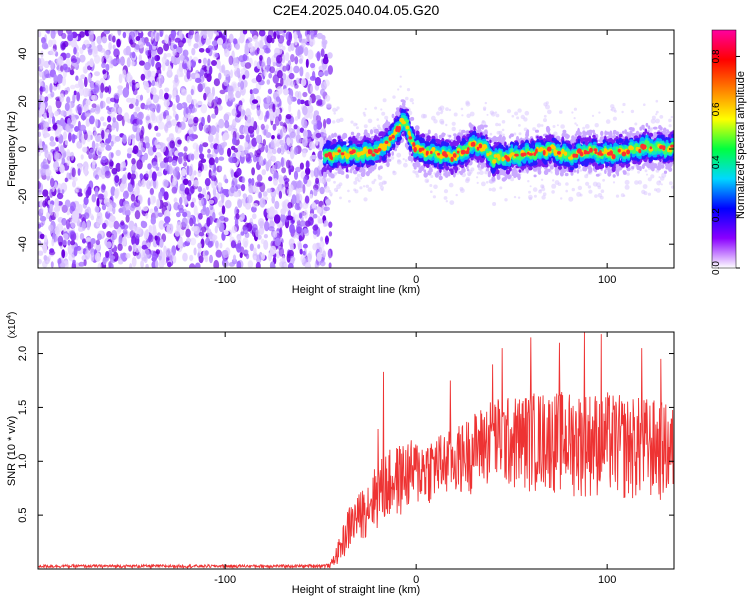  Describe the element at coordinates (356, 10) in the screenshot. I see `figure-title: C2E4.2025.040.04.05.G20` at that location.